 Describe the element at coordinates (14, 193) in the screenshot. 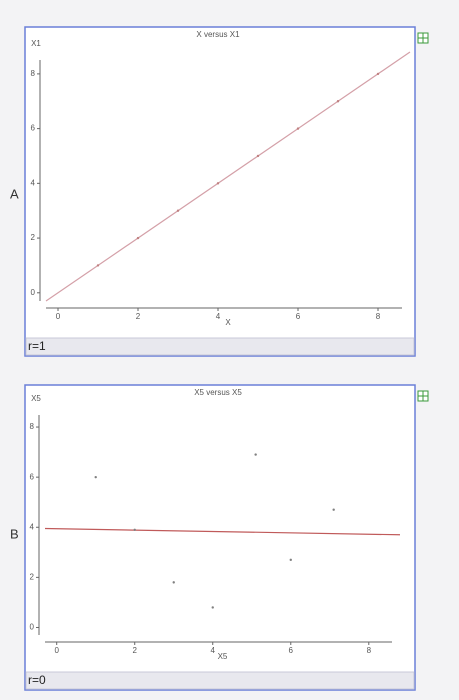

I see `panel-label: A` at that location.